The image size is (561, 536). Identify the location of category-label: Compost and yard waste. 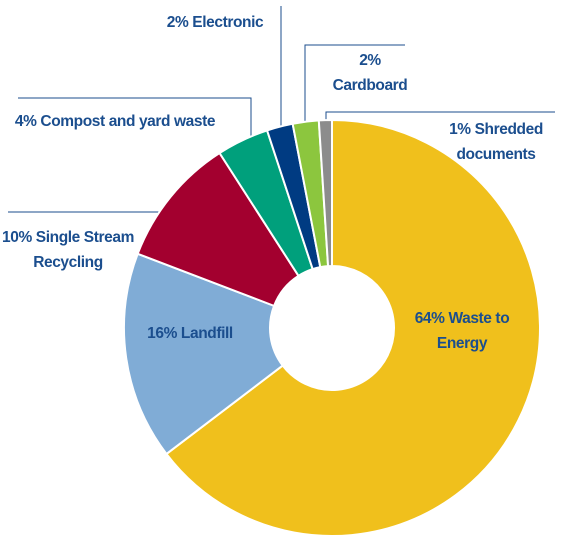
(128, 121).